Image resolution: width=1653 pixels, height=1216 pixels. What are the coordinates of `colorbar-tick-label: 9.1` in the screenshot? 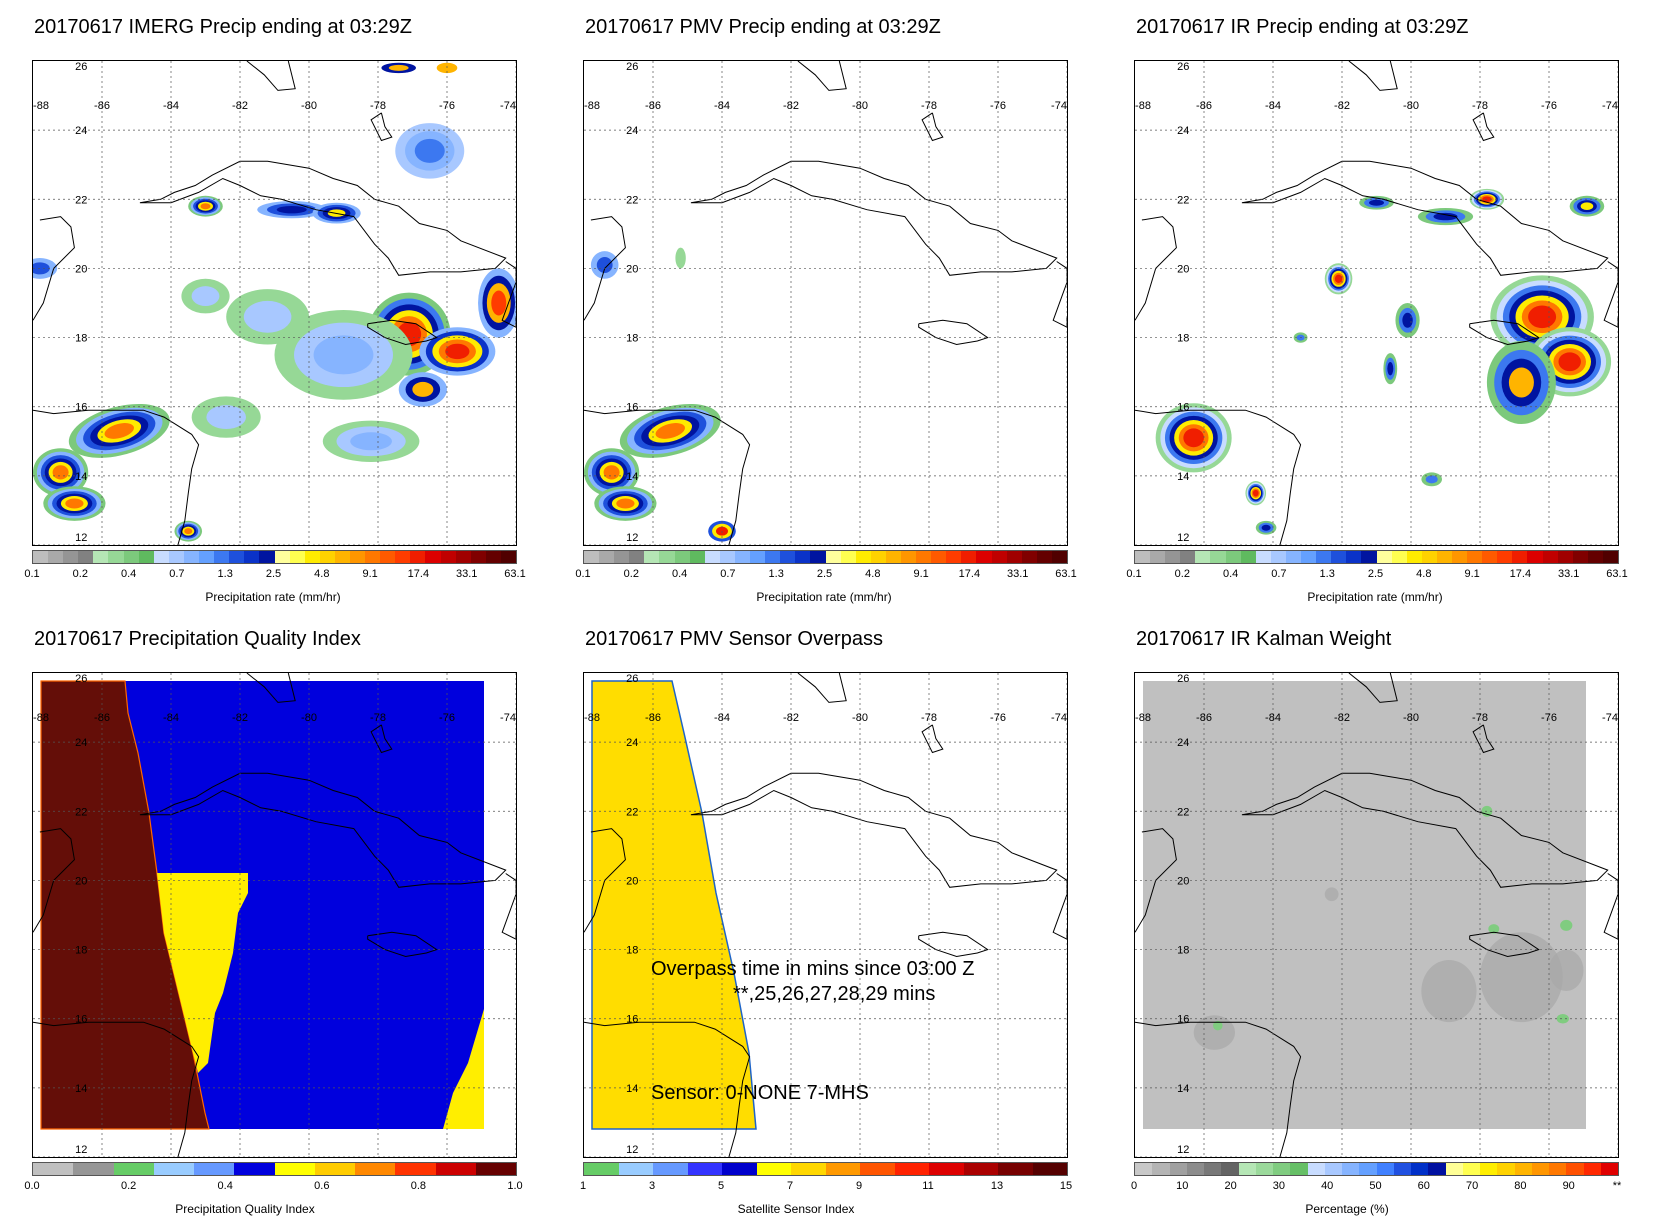 It's located at (921, 574).